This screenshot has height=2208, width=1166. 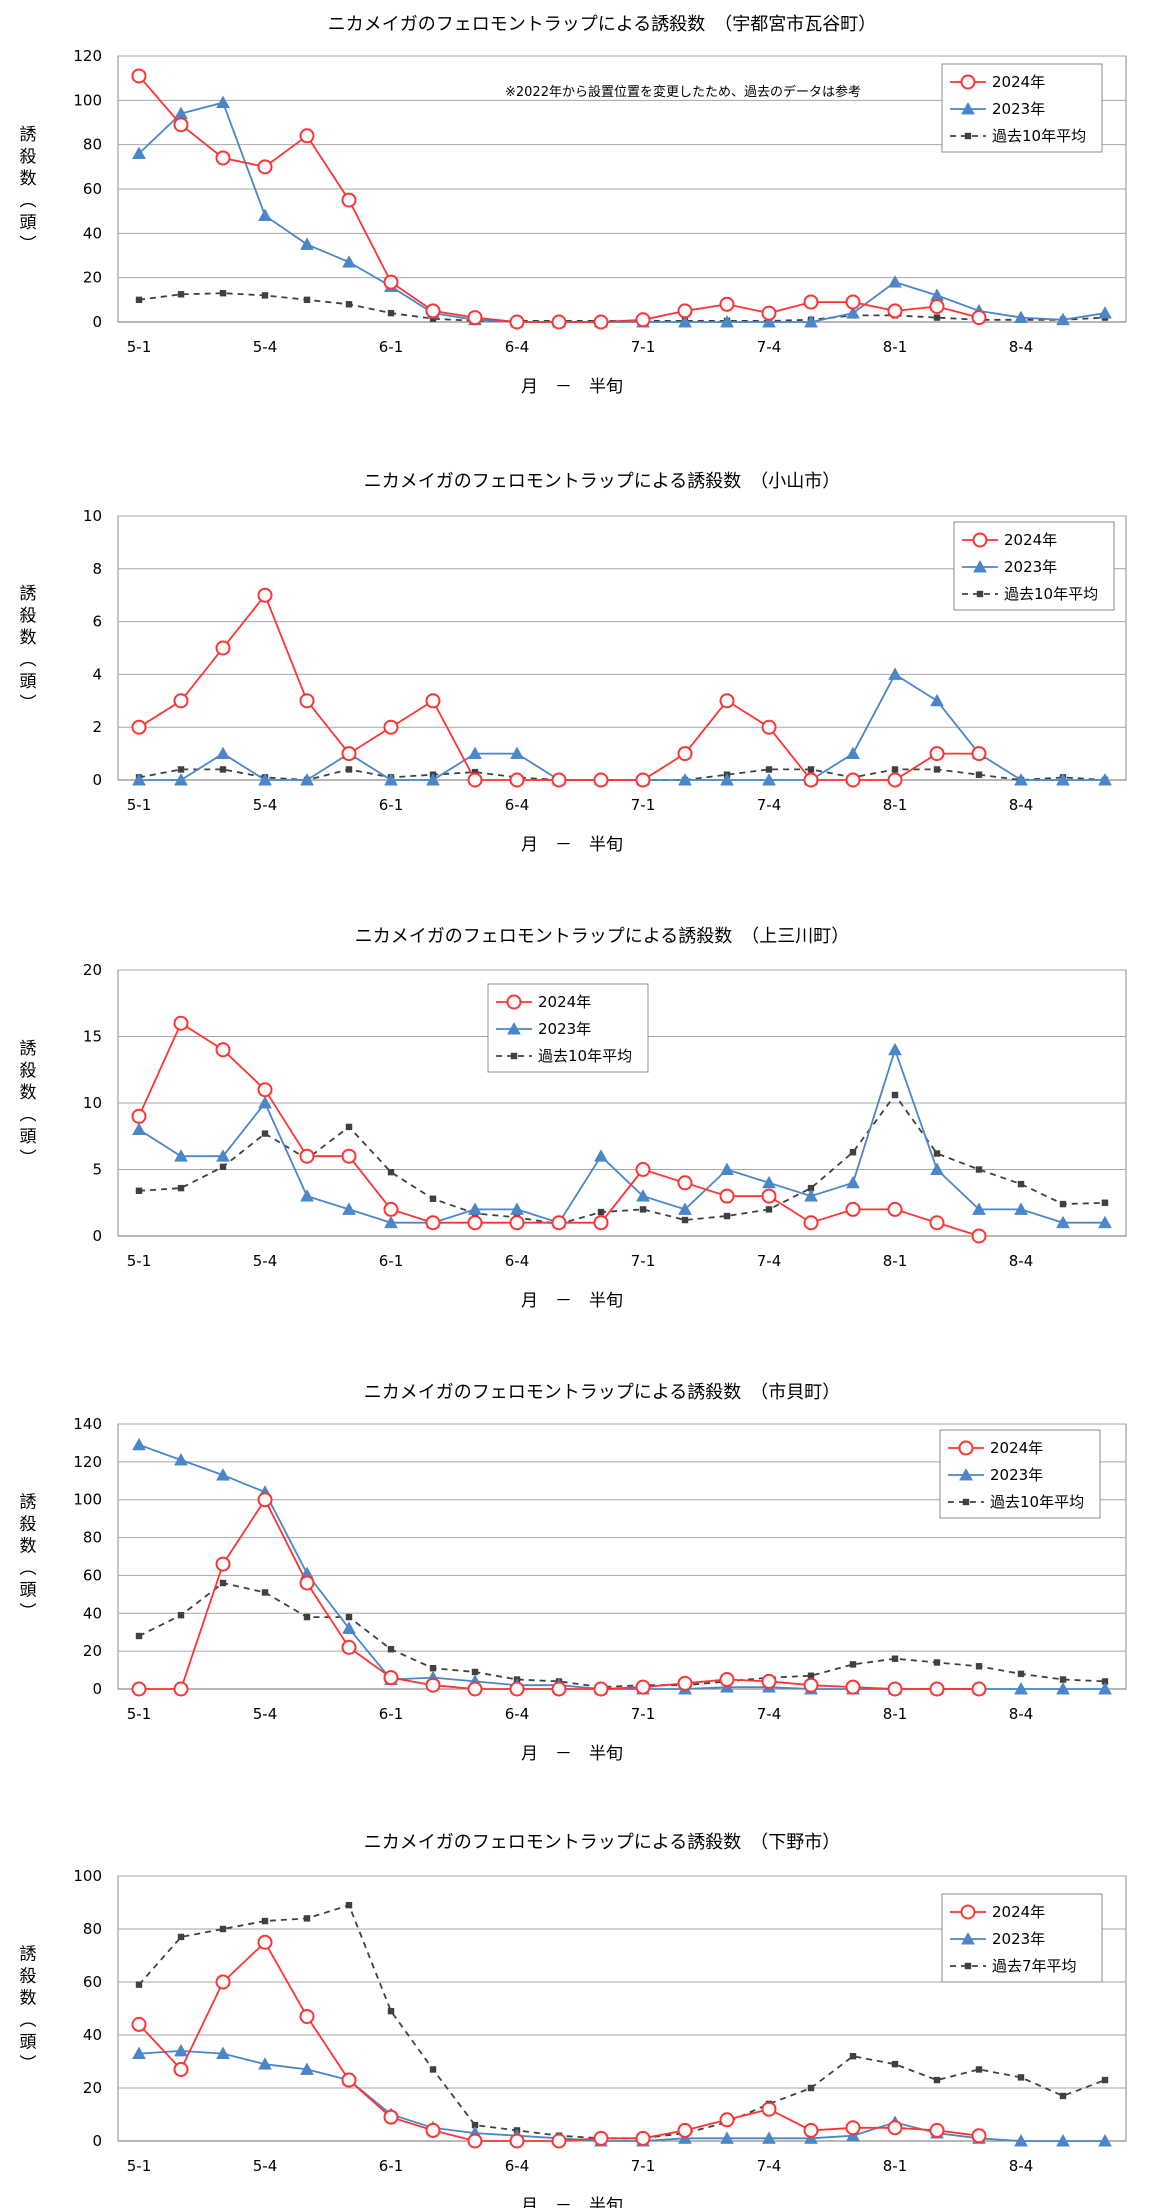 I want to click on y-tick-label: 20, so click(x=92, y=278).